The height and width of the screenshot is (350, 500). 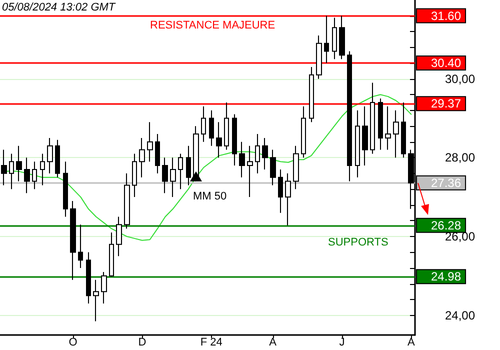 What do you see at coordinates (446, 103) in the screenshot?
I see `ref-line-label: 29.37` at bounding box center [446, 103].